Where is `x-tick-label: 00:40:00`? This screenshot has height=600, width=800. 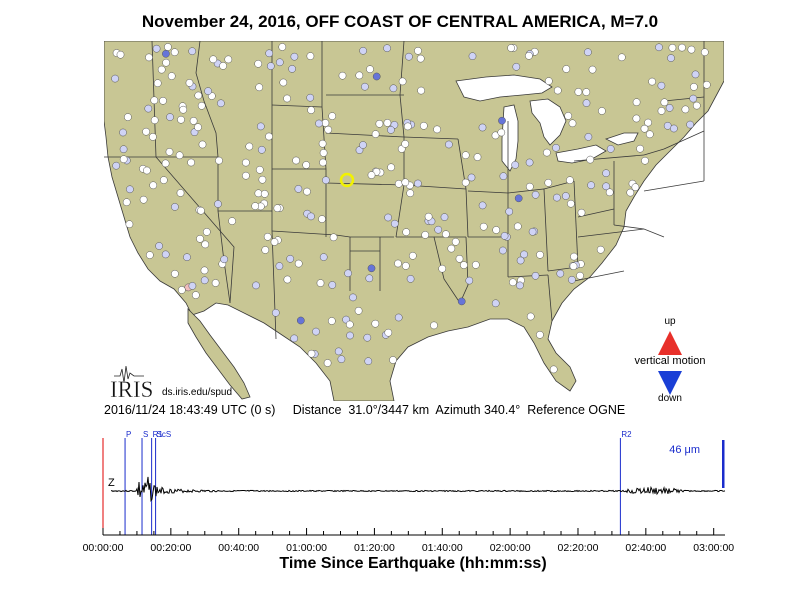
x-tick-label: 00:40:00 is located at coordinates (238, 548).